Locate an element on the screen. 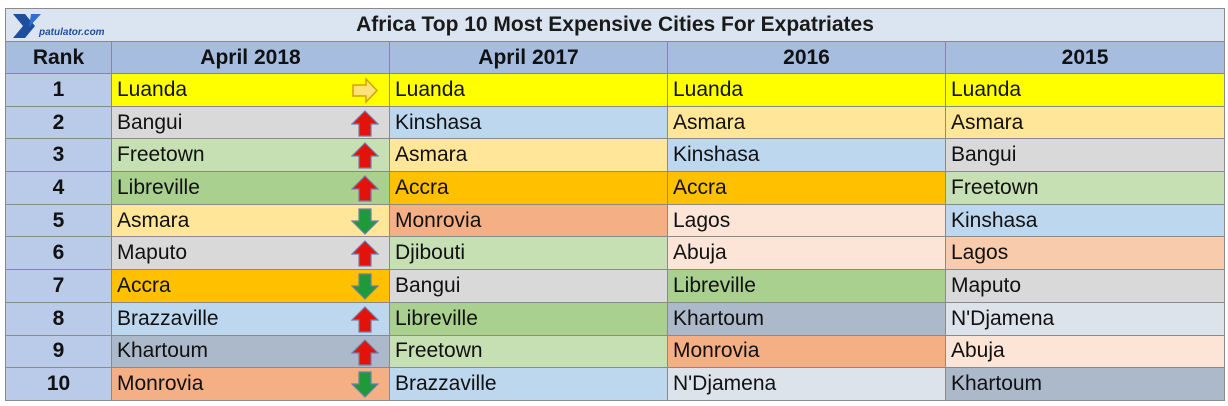  city-cell: Monrovia is located at coordinates (806, 351).